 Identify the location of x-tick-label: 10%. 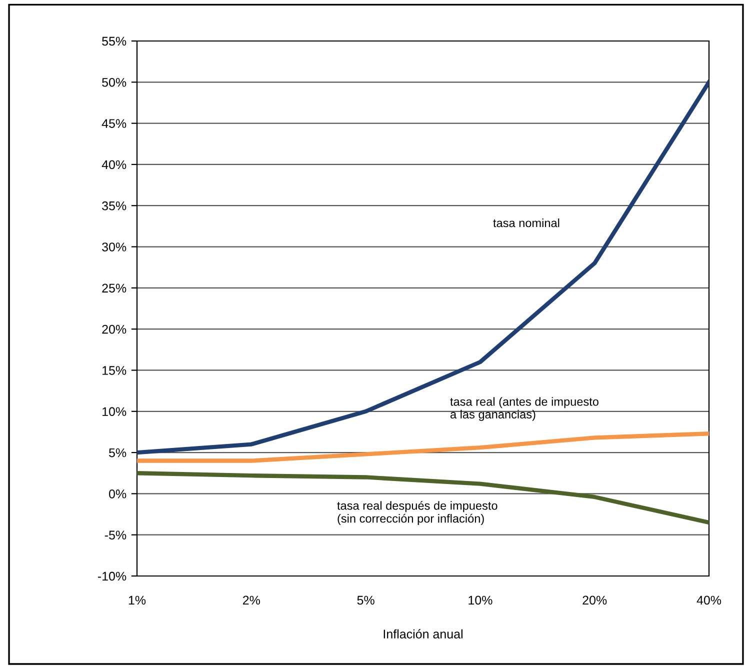
(480, 600).